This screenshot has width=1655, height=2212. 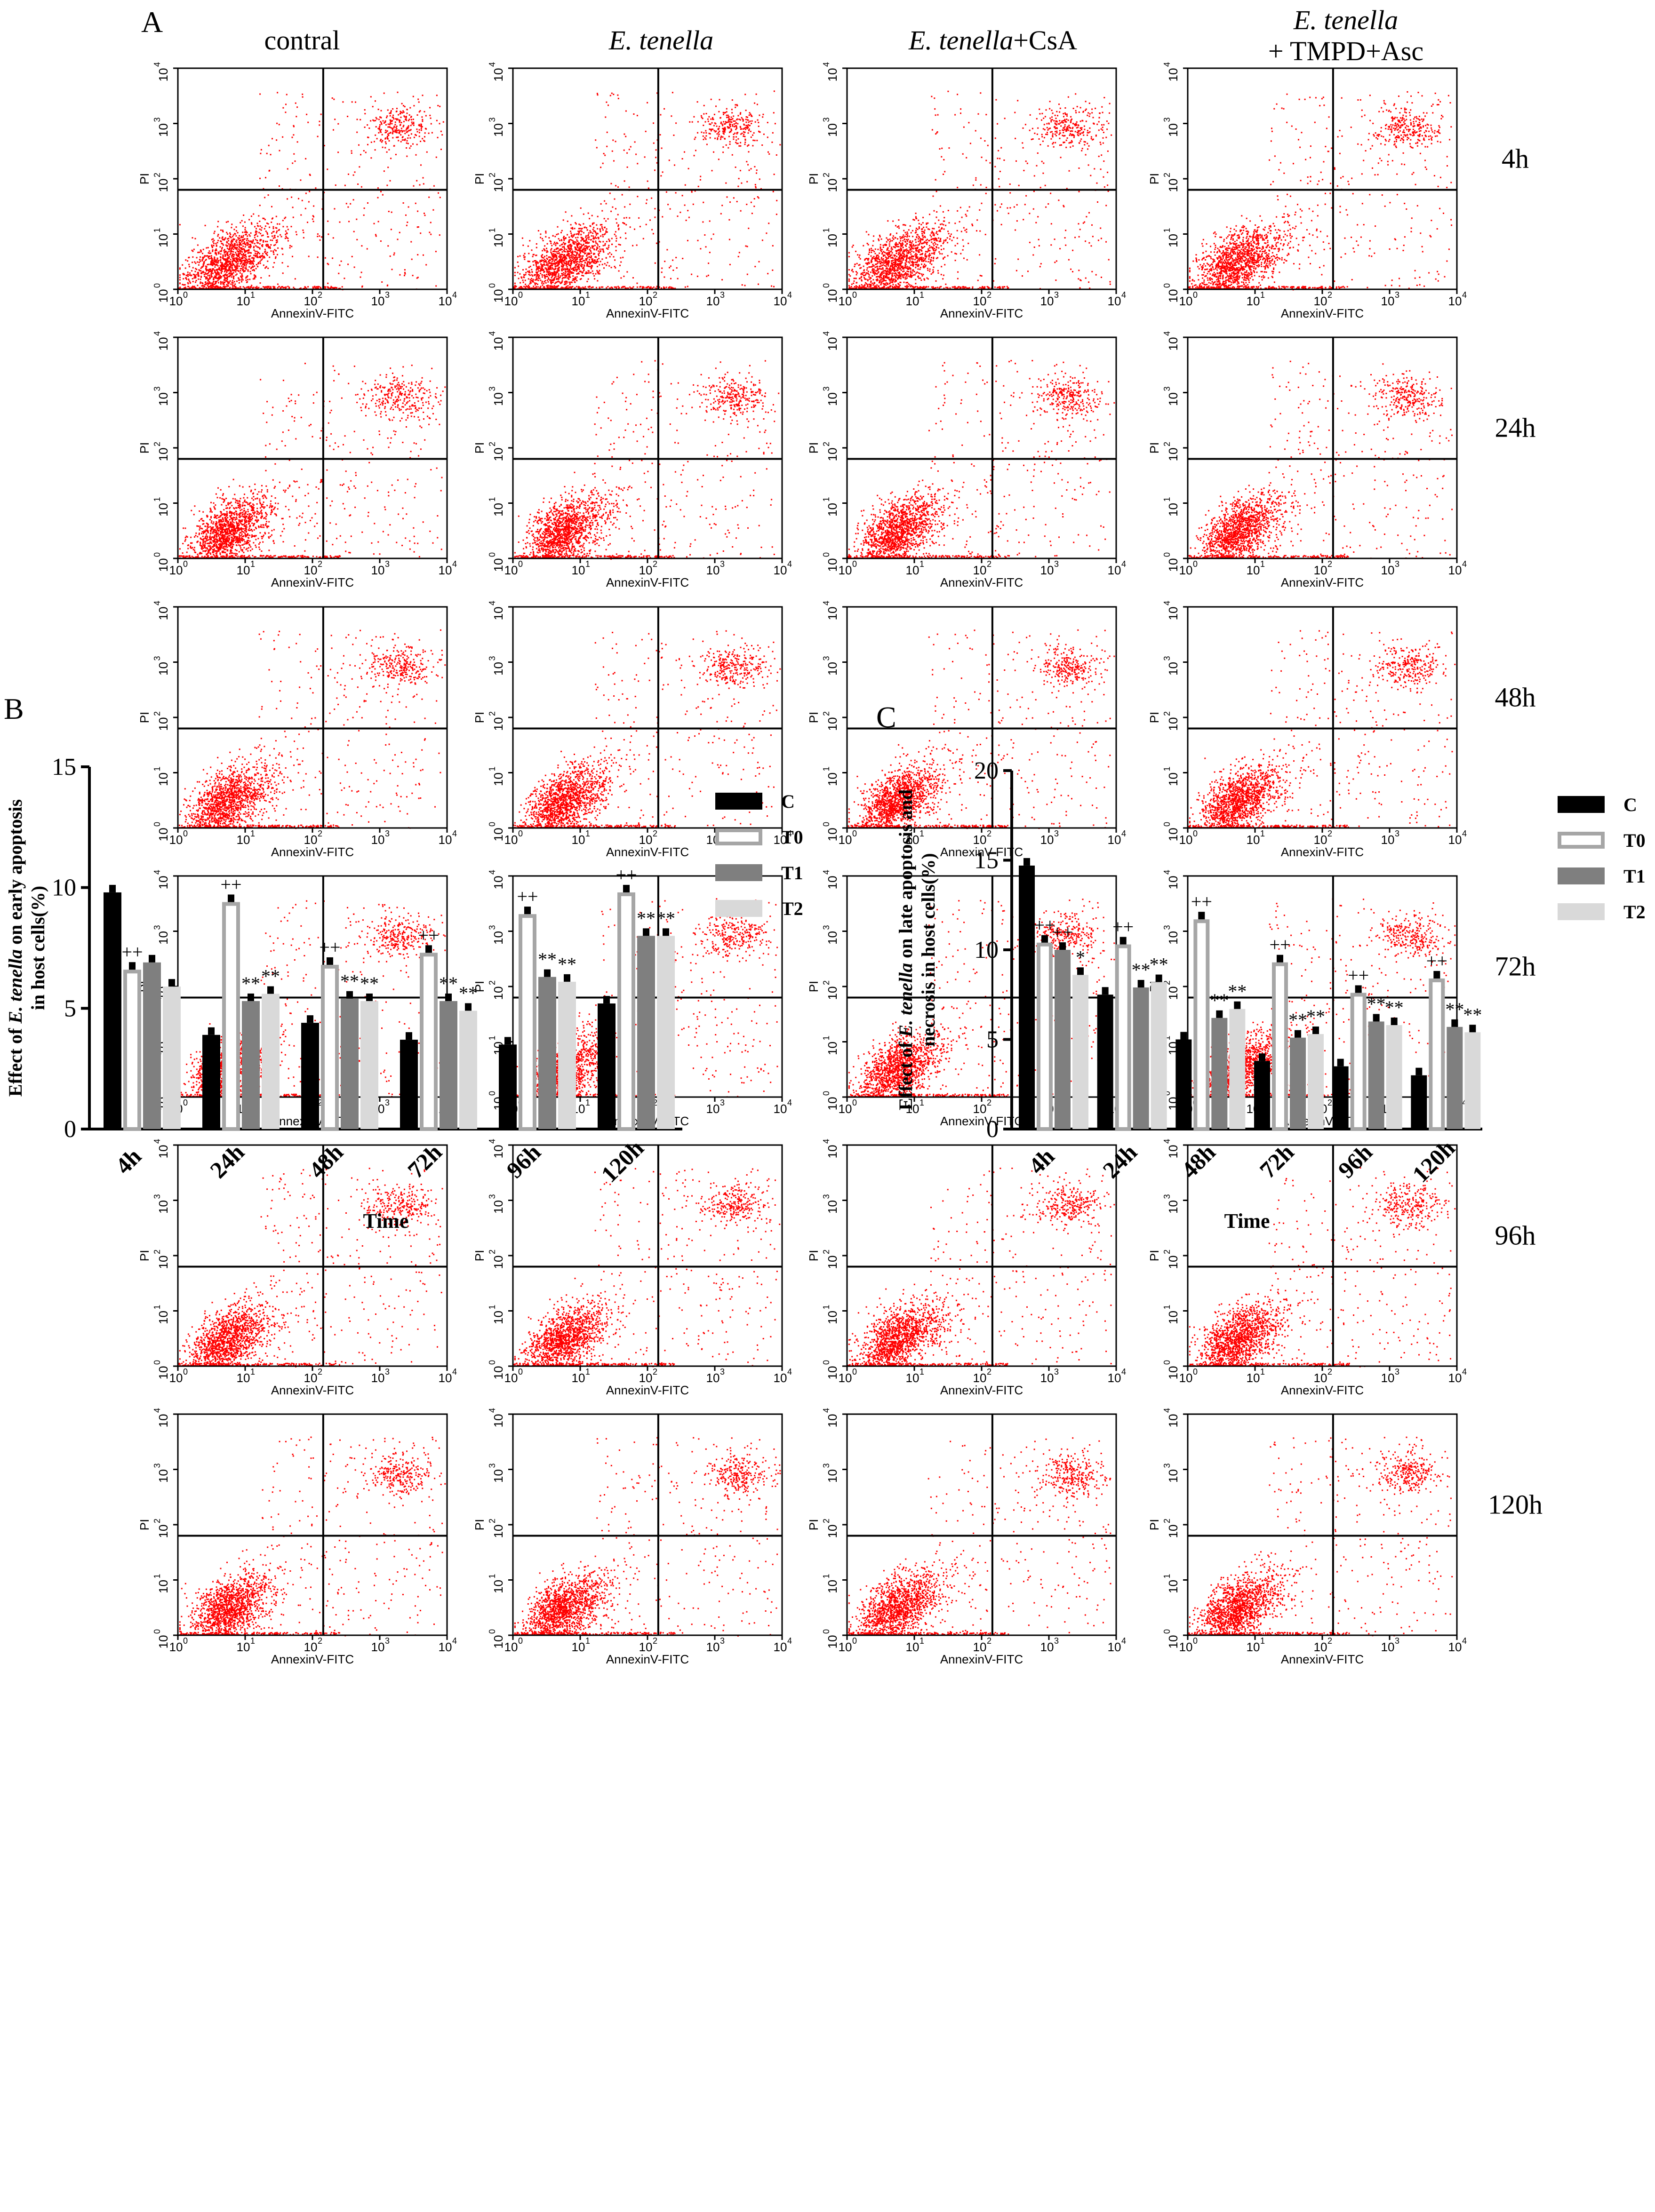 I want to click on x-tick-label: 24h, so click(x=1120, y=1161).